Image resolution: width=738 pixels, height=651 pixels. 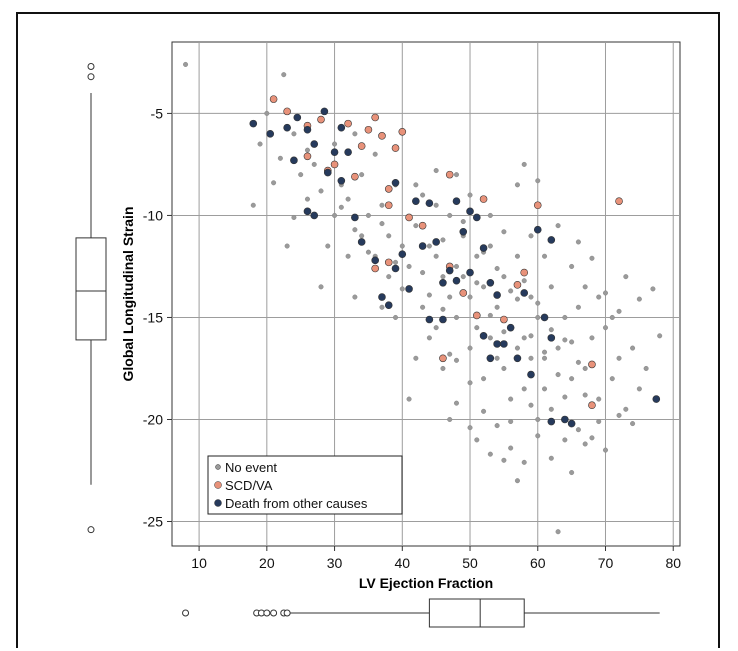 I want to click on x-tick-label: 60, so click(x=538, y=563).